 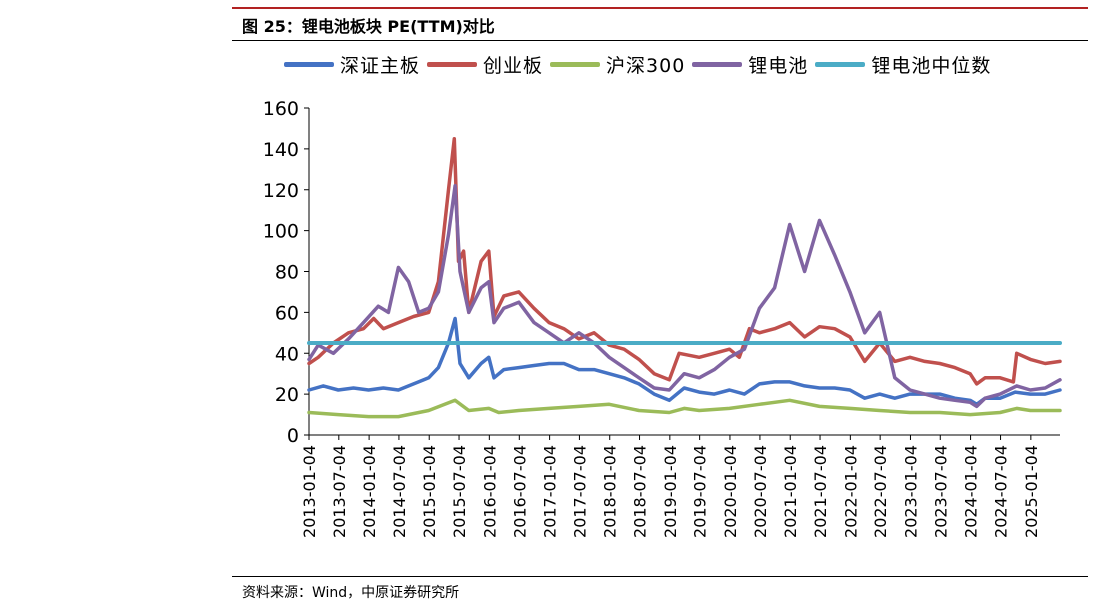 I want to click on x-tick-label-22: 2024-01-04, so click(x=971, y=491).